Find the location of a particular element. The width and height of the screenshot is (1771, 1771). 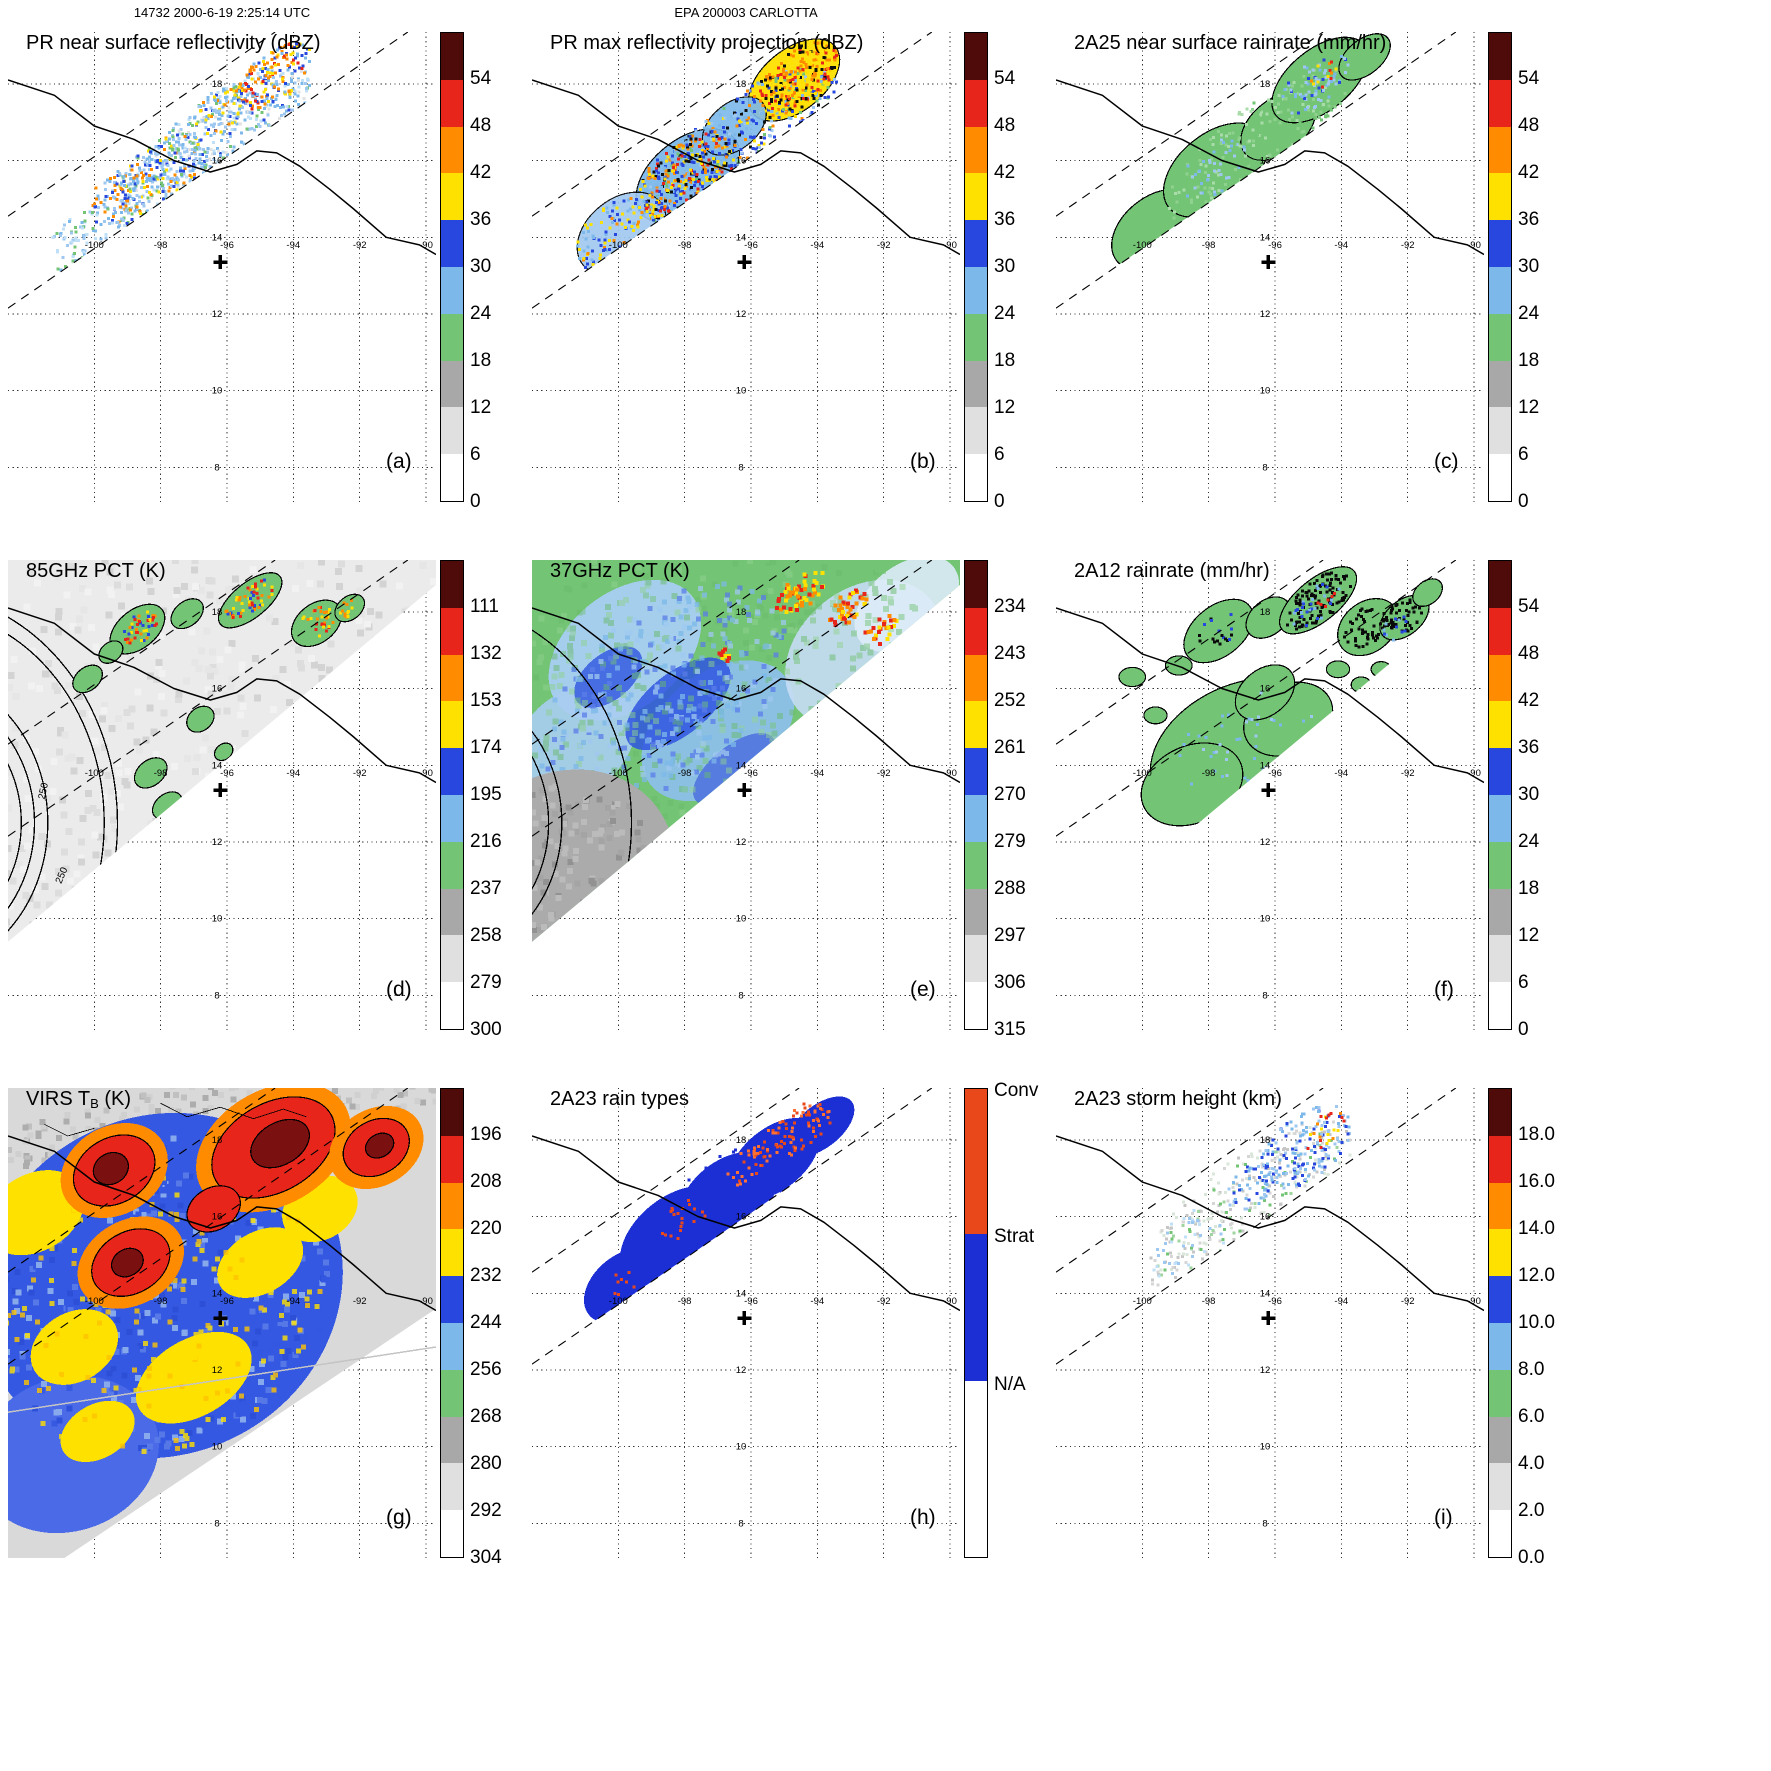

colorbar-tick-label: 306 is located at coordinates (1010, 982).